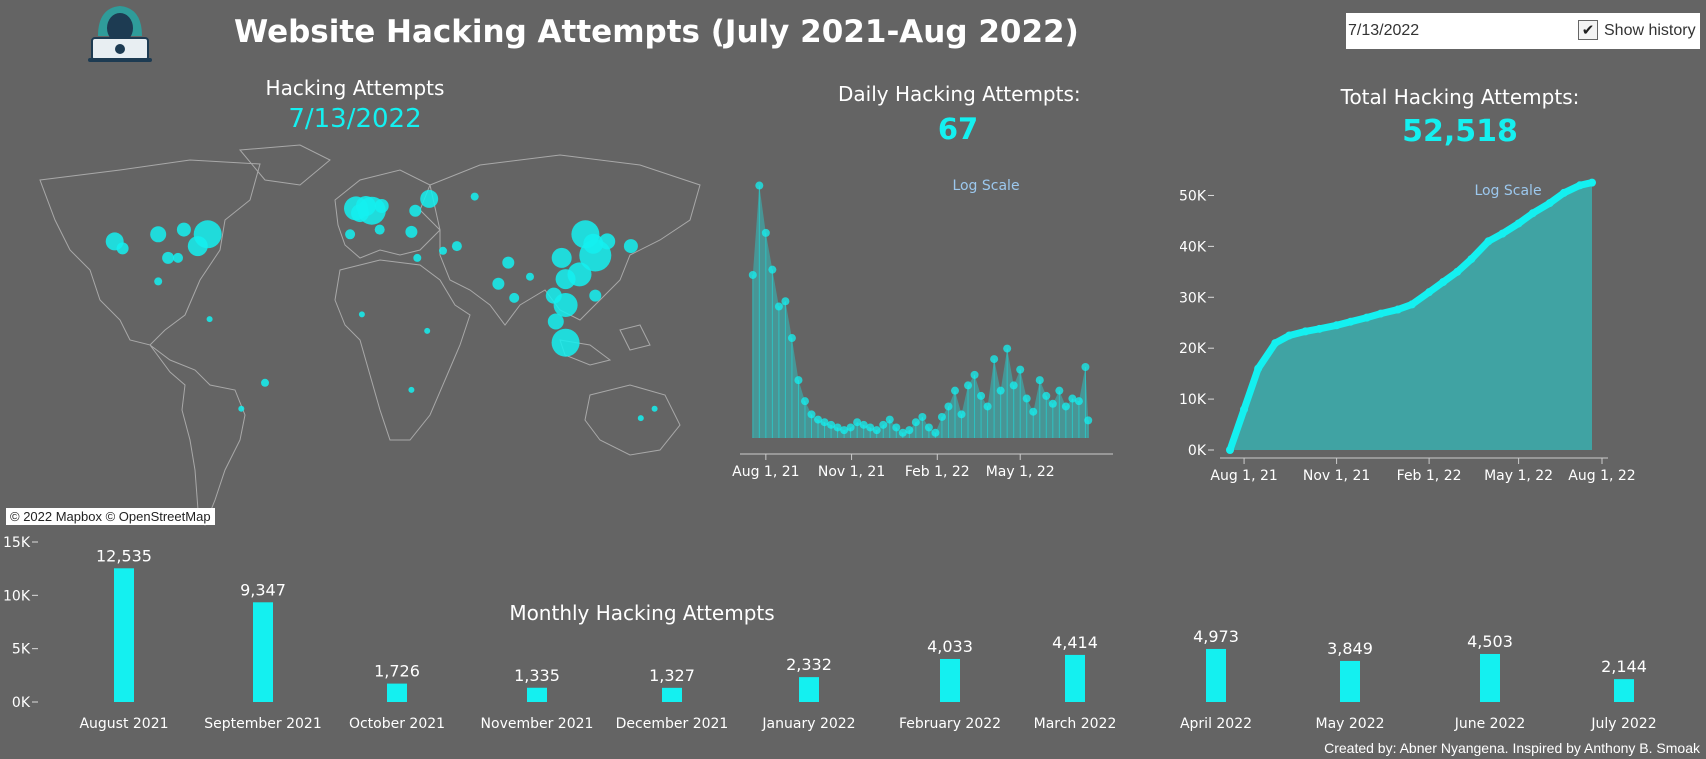 This screenshot has width=1706, height=759. Describe the element at coordinates (537, 675) in the screenshot. I see `monthly-bar-label: 1,335` at that location.